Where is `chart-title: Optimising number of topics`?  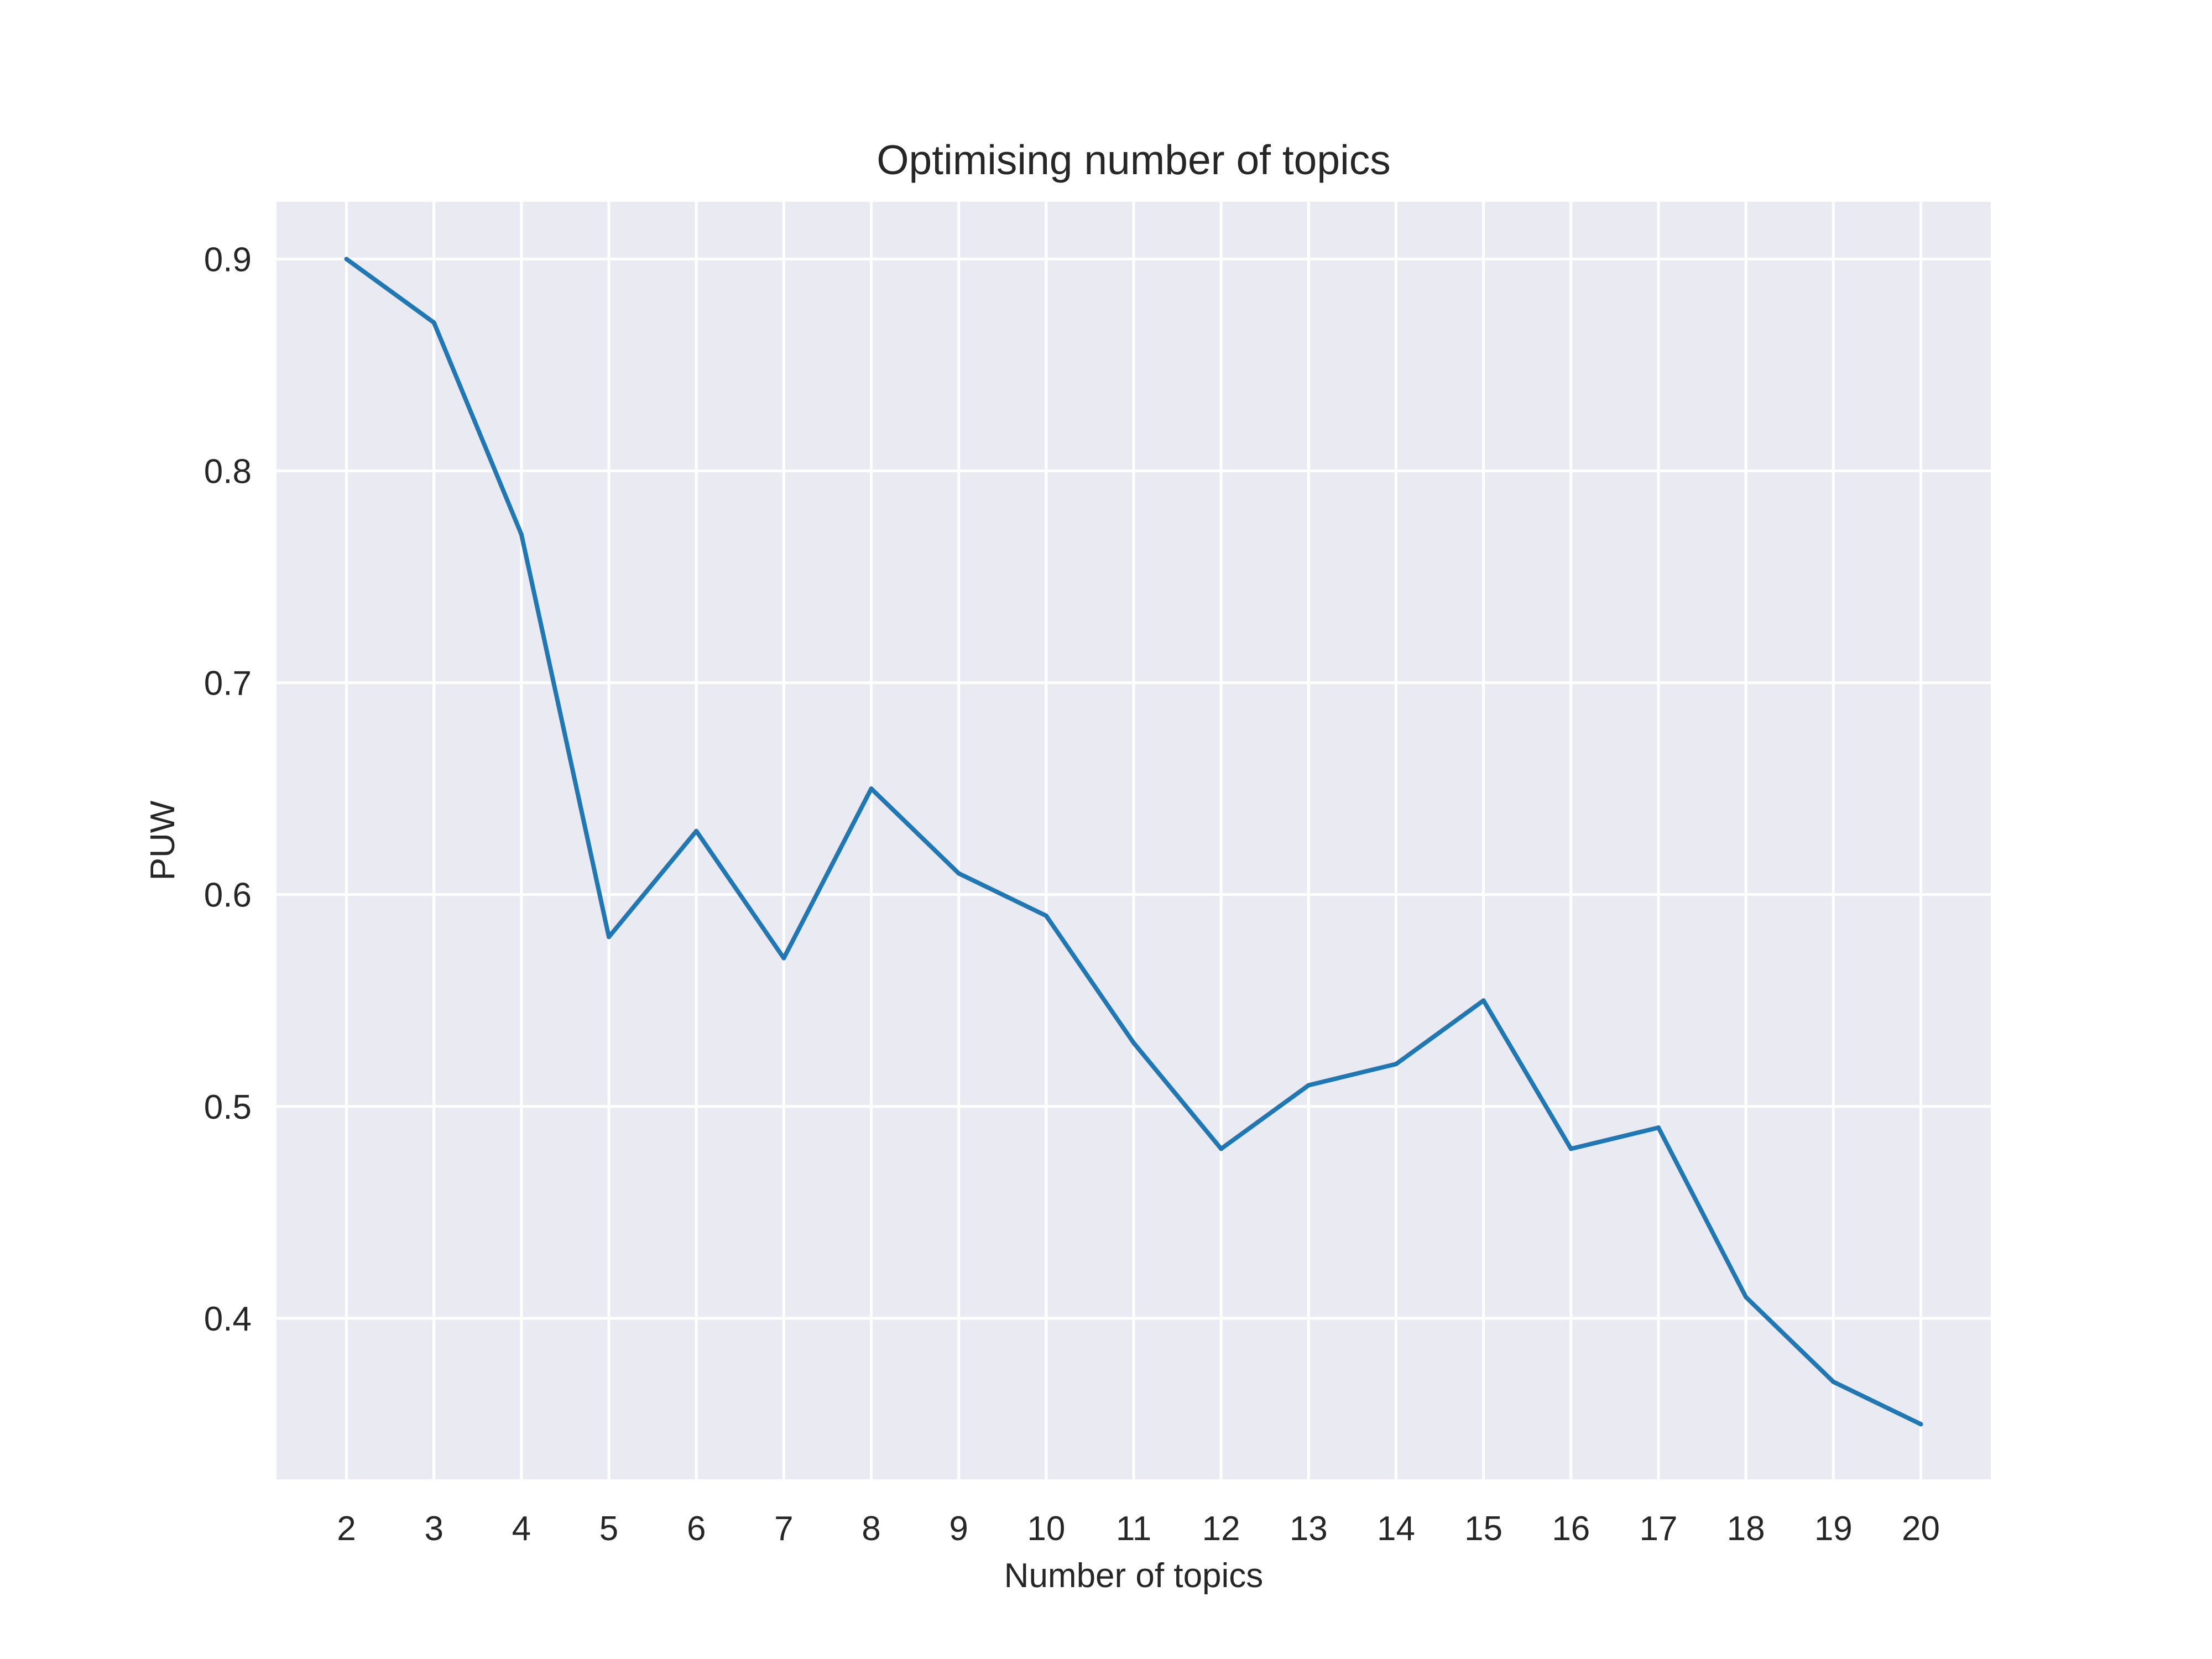
chart-title: Optimising number of topics is located at coordinates (1134, 160).